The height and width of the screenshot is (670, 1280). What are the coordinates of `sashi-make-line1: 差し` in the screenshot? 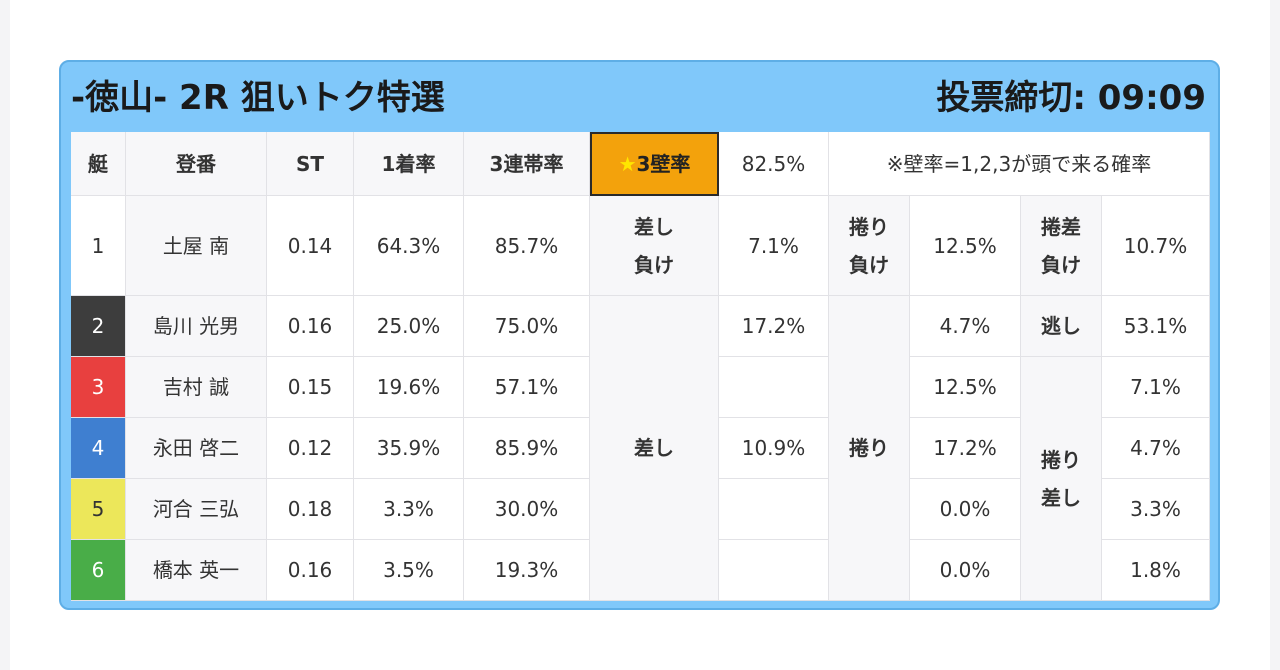 It's located at (654, 226).